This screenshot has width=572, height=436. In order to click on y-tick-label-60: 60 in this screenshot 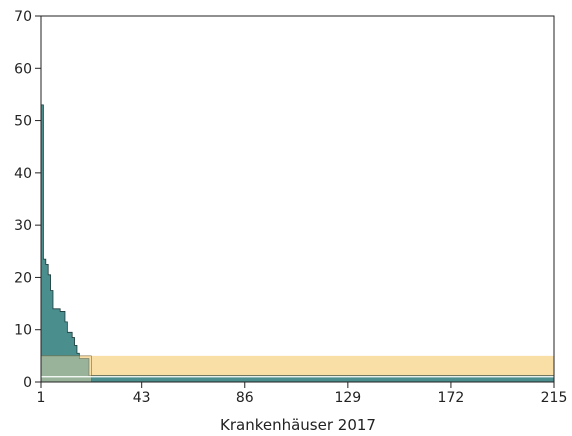, I will do `click(23, 69)`.